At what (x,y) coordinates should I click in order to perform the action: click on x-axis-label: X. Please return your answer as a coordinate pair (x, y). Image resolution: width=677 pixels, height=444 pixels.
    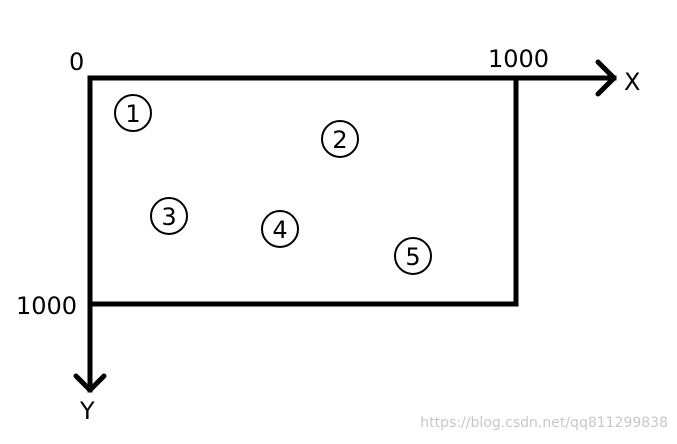
    Looking at the image, I should click on (632, 82).